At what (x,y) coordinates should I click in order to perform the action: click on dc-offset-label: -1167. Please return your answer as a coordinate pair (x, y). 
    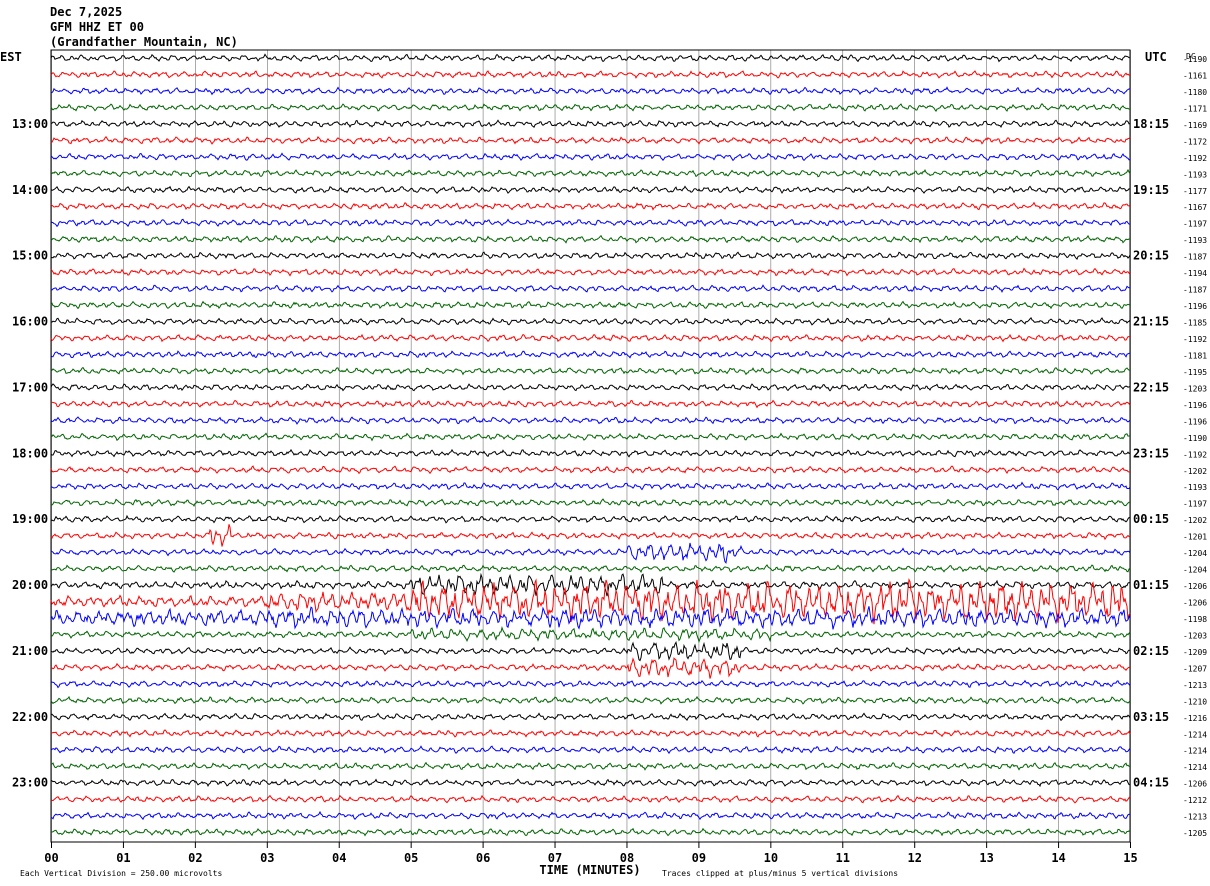
    Looking at the image, I should click on (1195, 207).